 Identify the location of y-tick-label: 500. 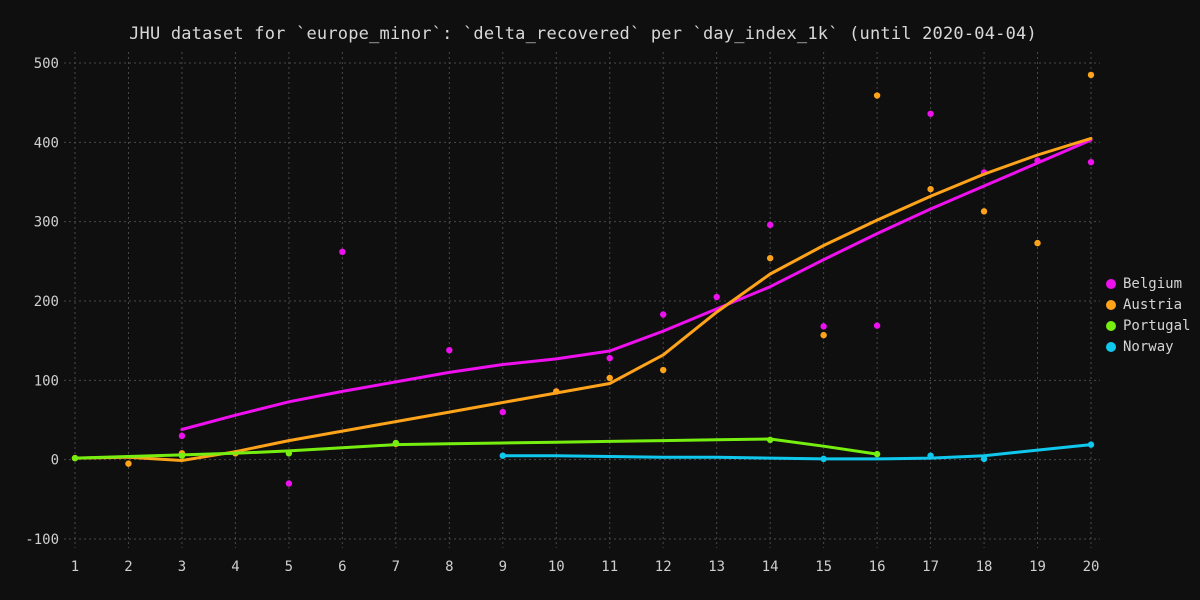
(46, 64).